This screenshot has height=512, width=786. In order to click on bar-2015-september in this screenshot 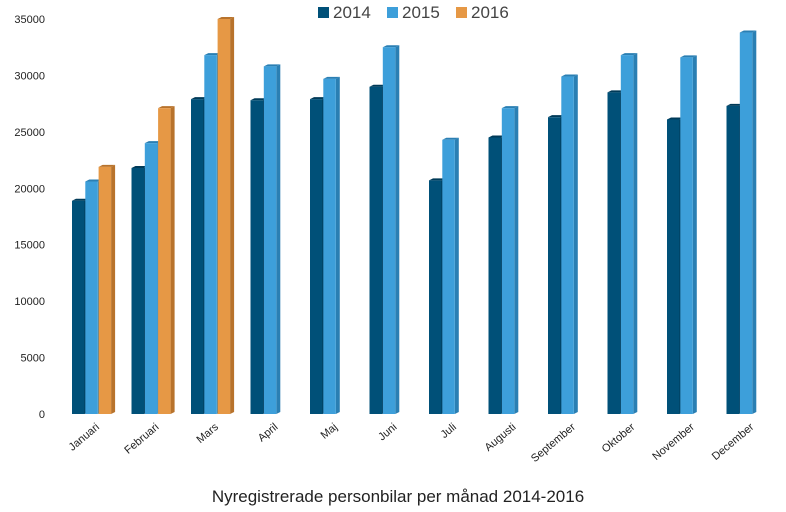, I will do `click(569, 244)`.